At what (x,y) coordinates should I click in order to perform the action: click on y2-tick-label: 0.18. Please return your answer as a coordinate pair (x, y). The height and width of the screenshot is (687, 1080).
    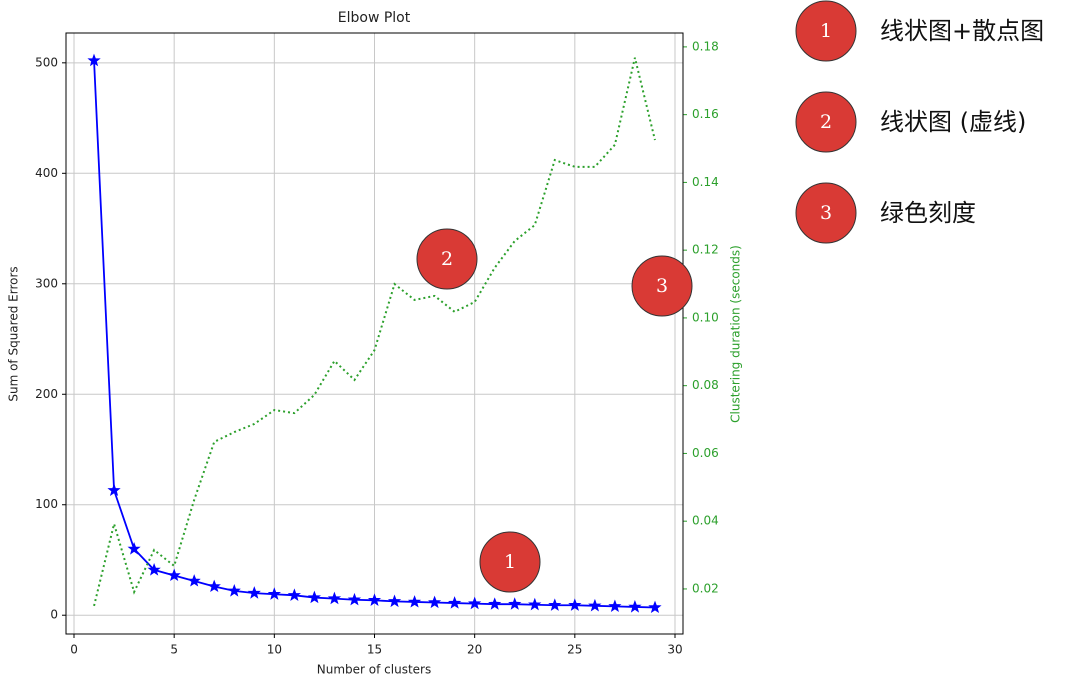
    Looking at the image, I should click on (705, 46).